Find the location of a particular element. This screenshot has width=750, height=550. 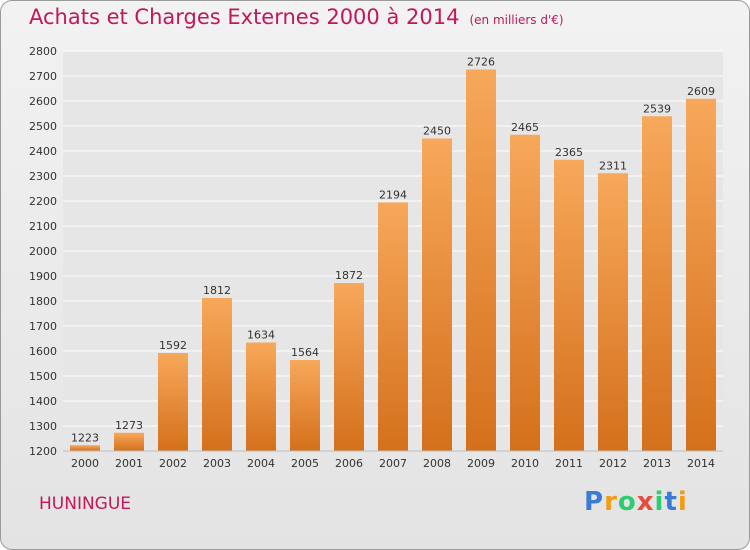

x-tick-label-2009: 2009 is located at coordinates (481, 463).